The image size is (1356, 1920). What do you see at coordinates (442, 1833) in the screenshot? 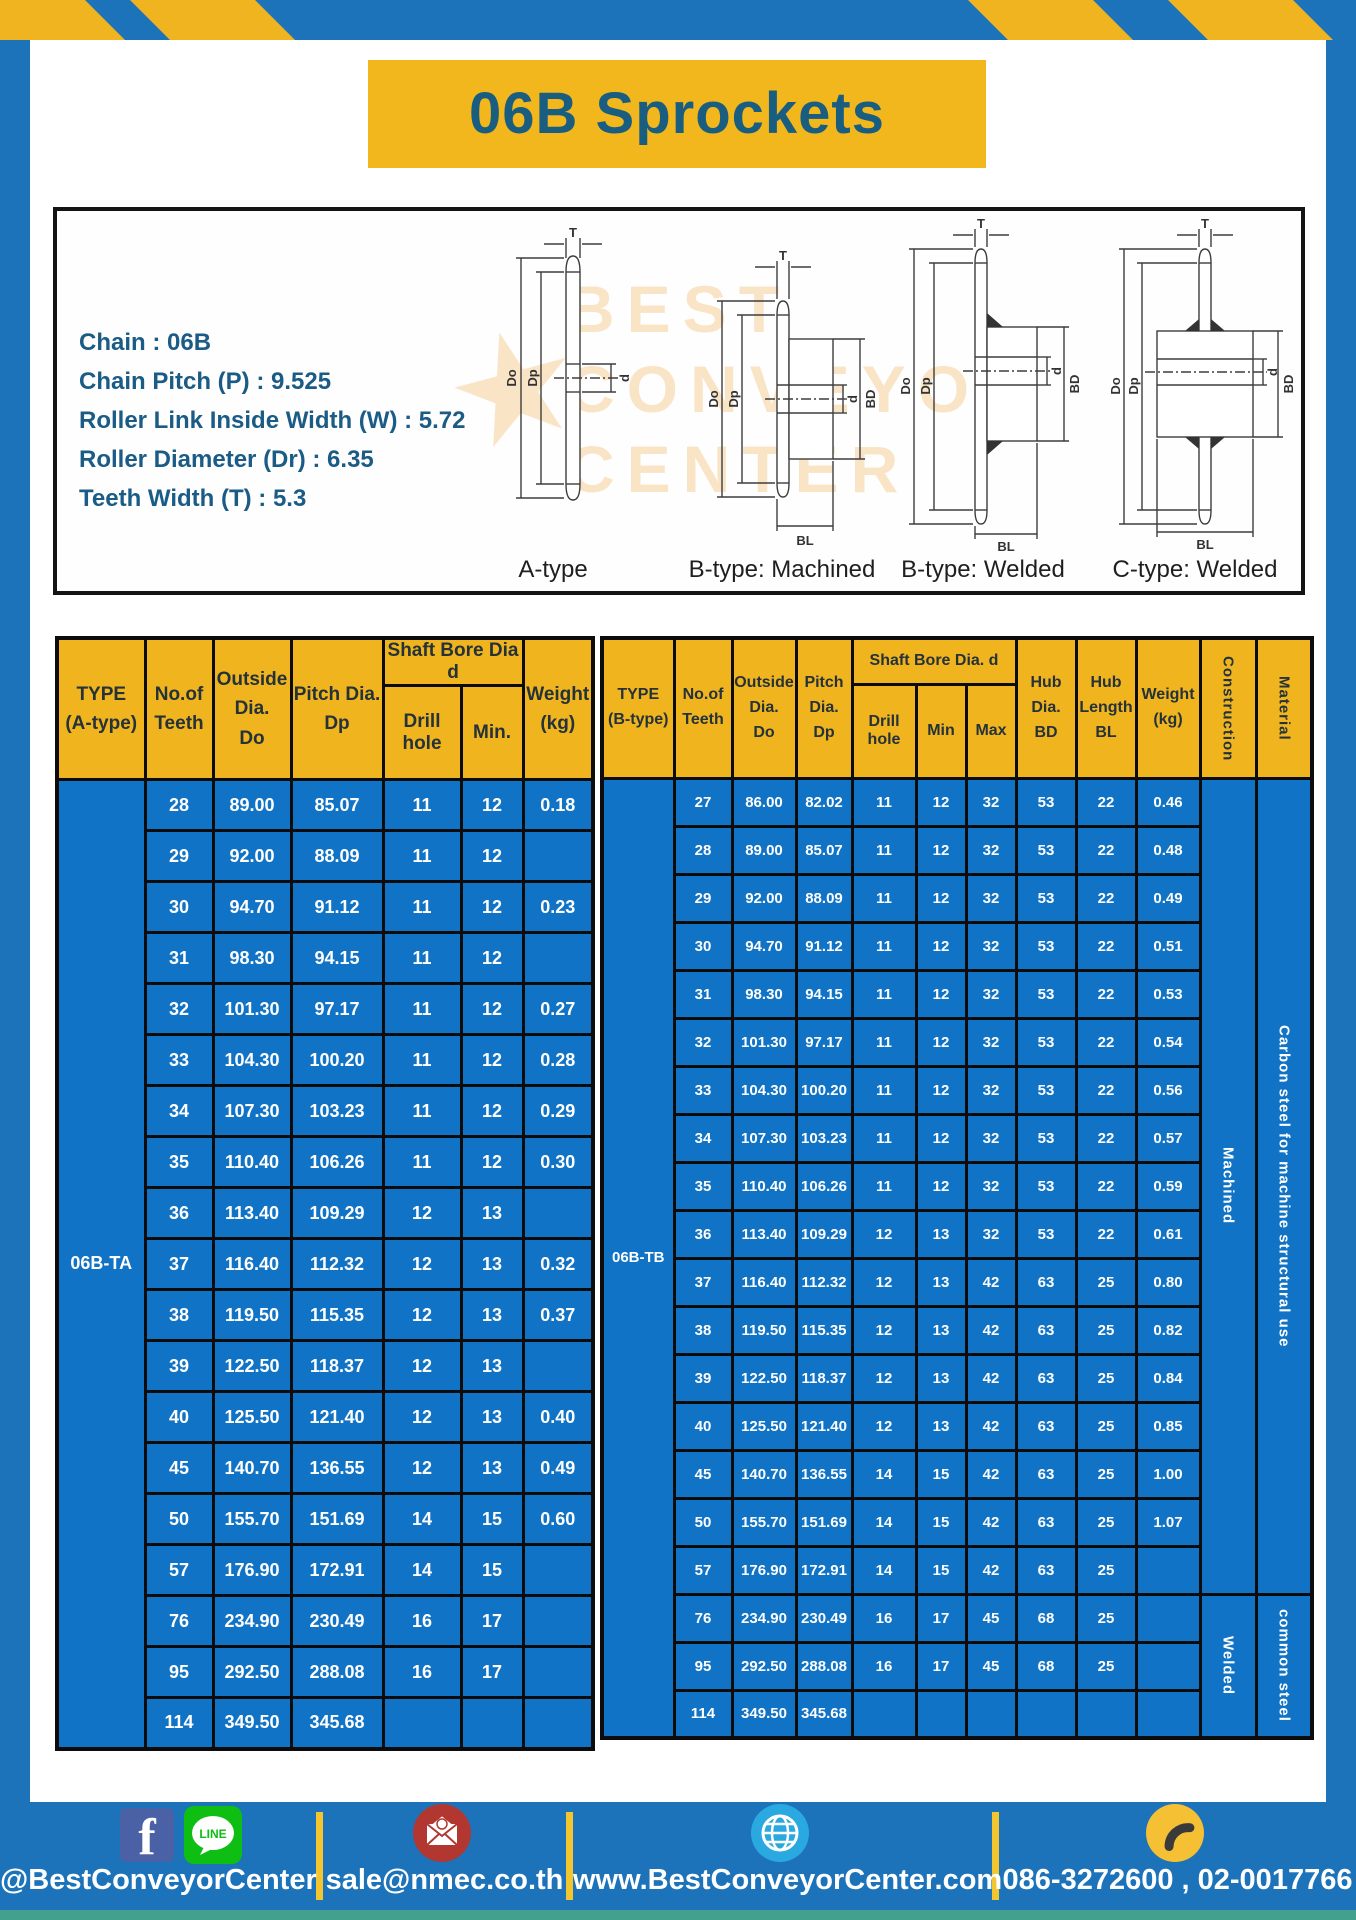
I see `email-icon` at bounding box center [442, 1833].